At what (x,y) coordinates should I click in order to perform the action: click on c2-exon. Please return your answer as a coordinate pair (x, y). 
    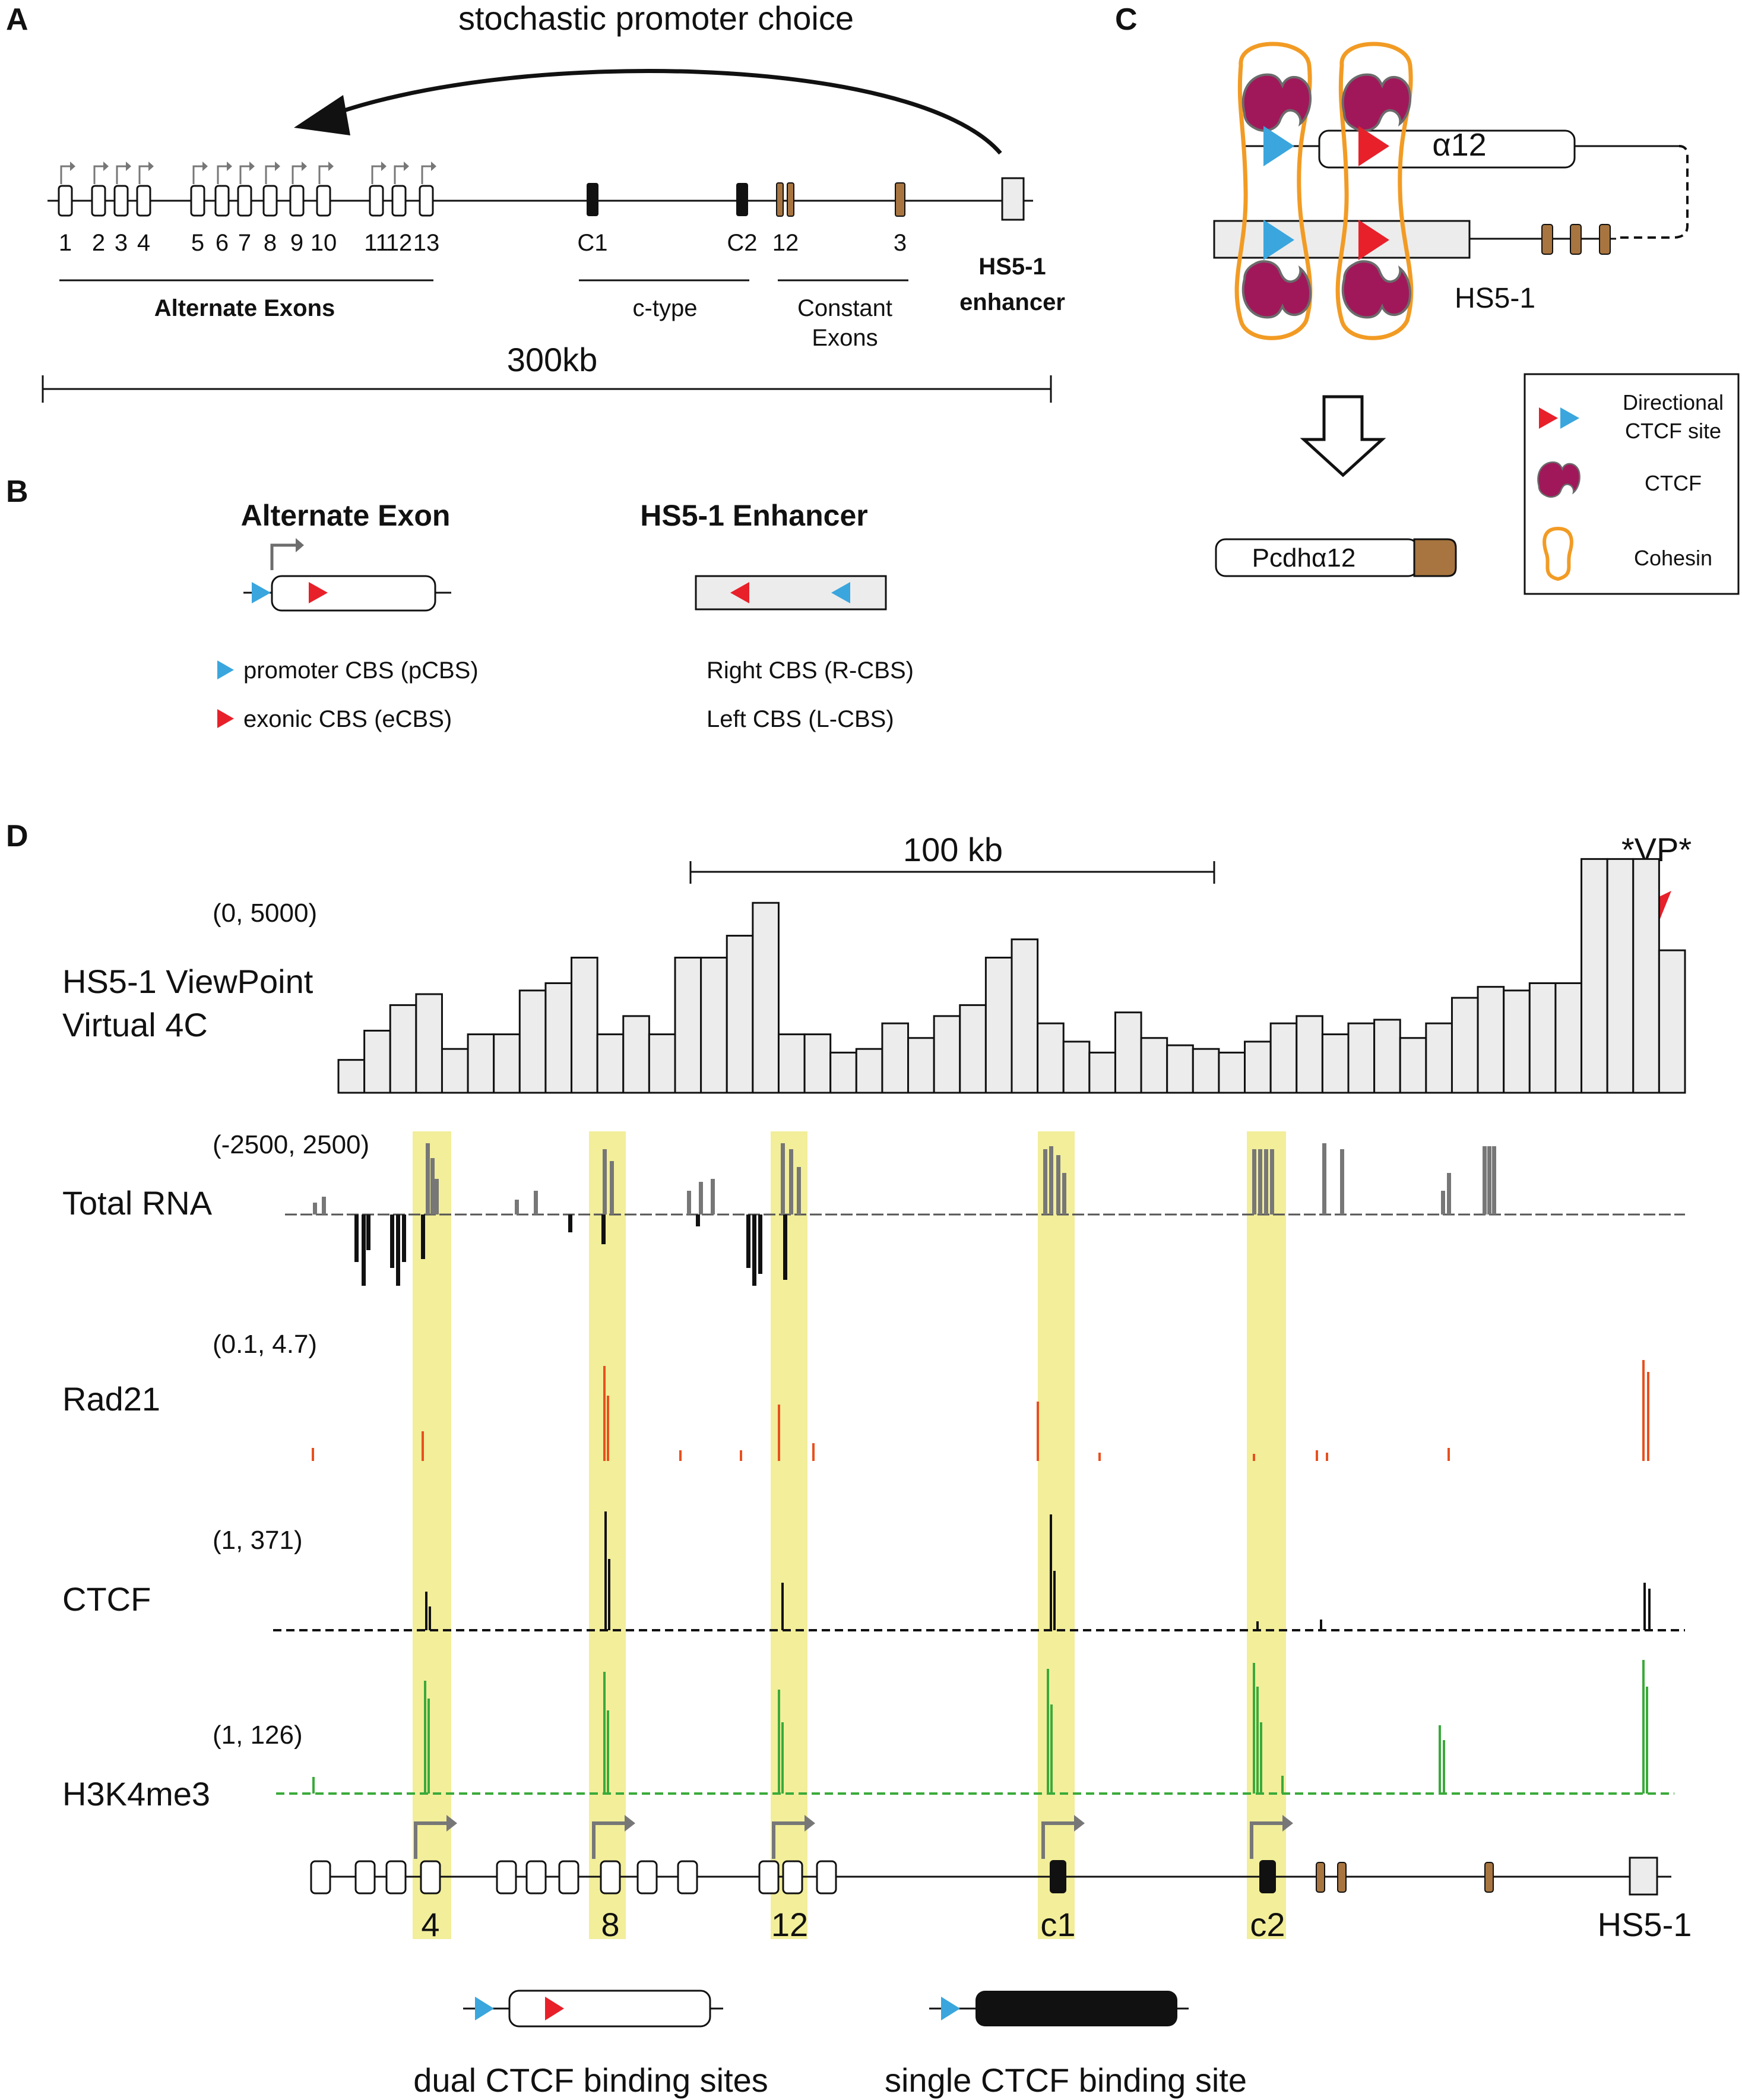
    Looking at the image, I should click on (742, 199).